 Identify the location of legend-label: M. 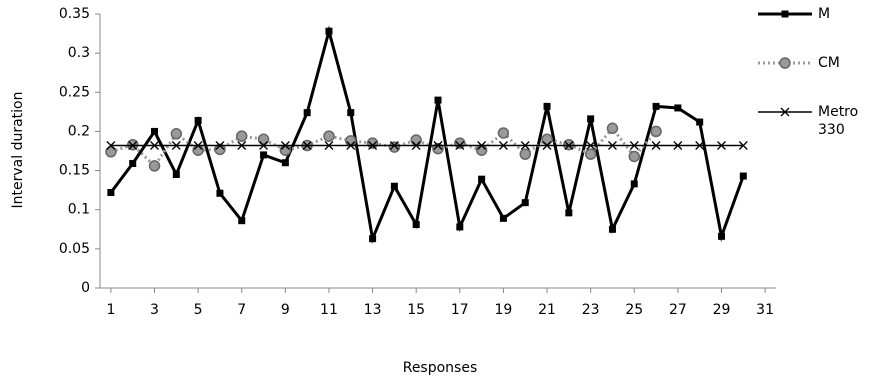
(824, 14).